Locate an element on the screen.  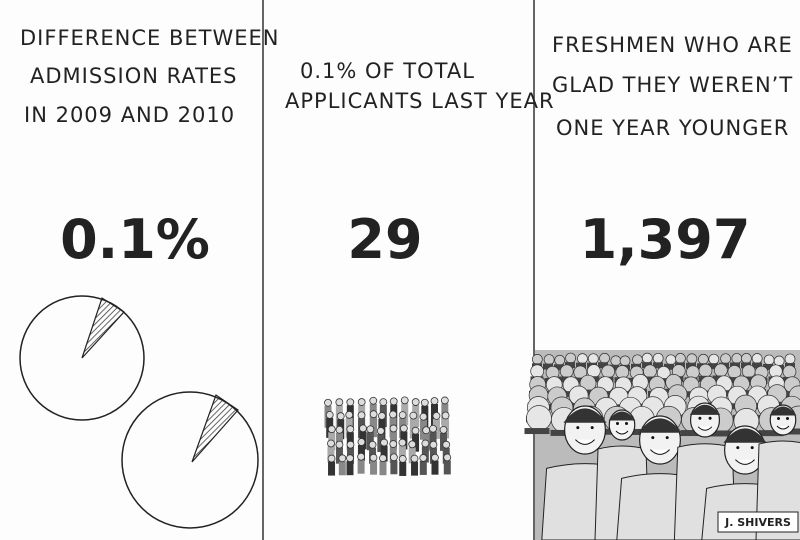
caption-line: 0.1% OF TOTAL is located at coordinates (387, 71).